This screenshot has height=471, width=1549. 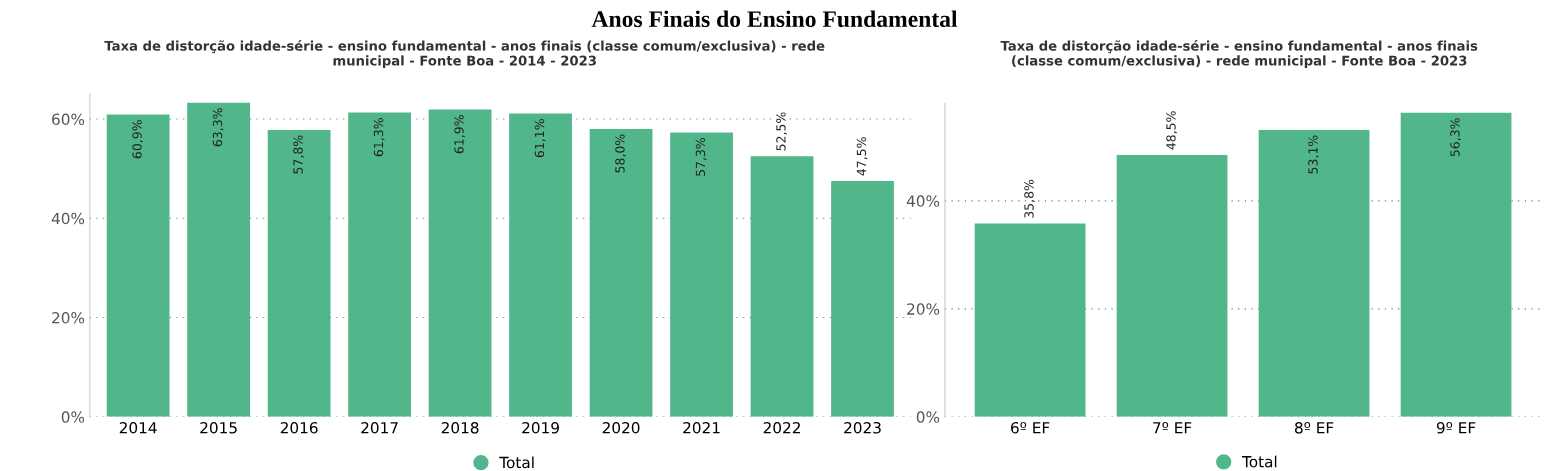 What do you see at coordinates (621, 427) in the screenshot?
I see `x-tick-label: 2020` at bounding box center [621, 427].